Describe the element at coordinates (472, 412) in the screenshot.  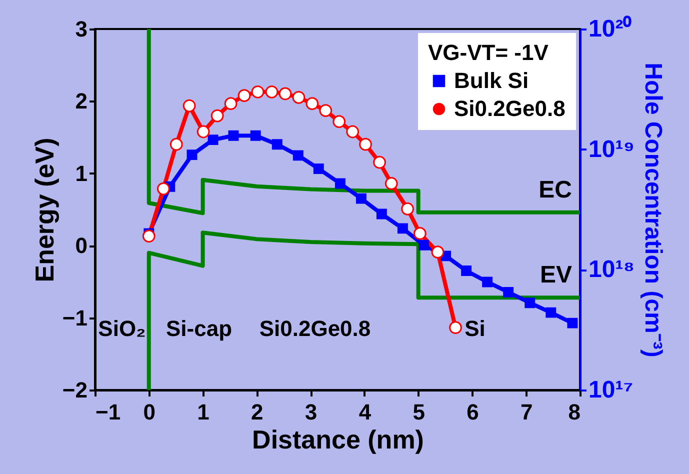
I see `x-tick-label: 6` at that location.